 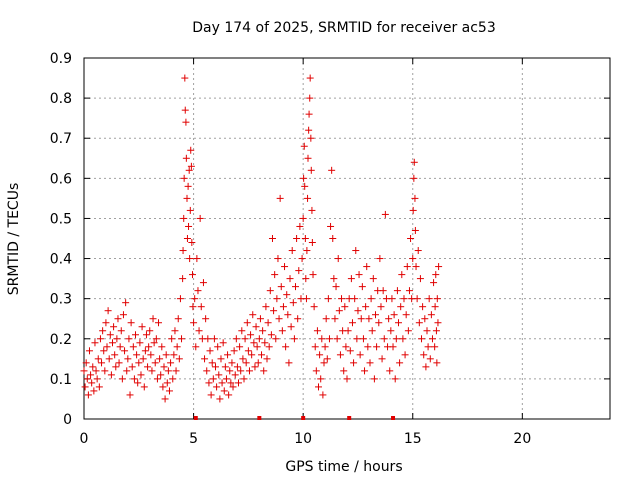 What do you see at coordinates (413, 439) in the screenshot?
I see `x-tick-label: 15` at bounding box center [413, 439].